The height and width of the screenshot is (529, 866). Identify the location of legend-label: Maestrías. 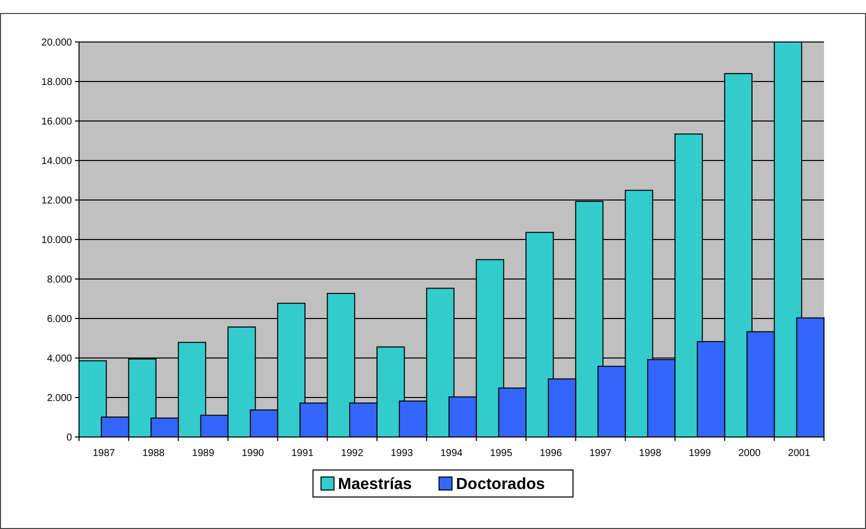
(375, 484).